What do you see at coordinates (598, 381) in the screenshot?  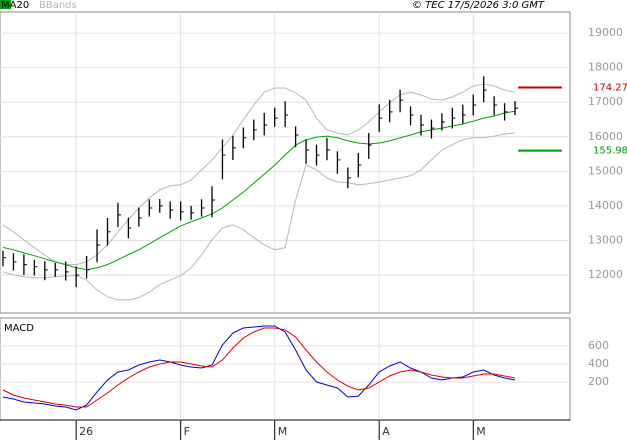 I see `y-tick-label: 200` at bounding box center [598, 381].